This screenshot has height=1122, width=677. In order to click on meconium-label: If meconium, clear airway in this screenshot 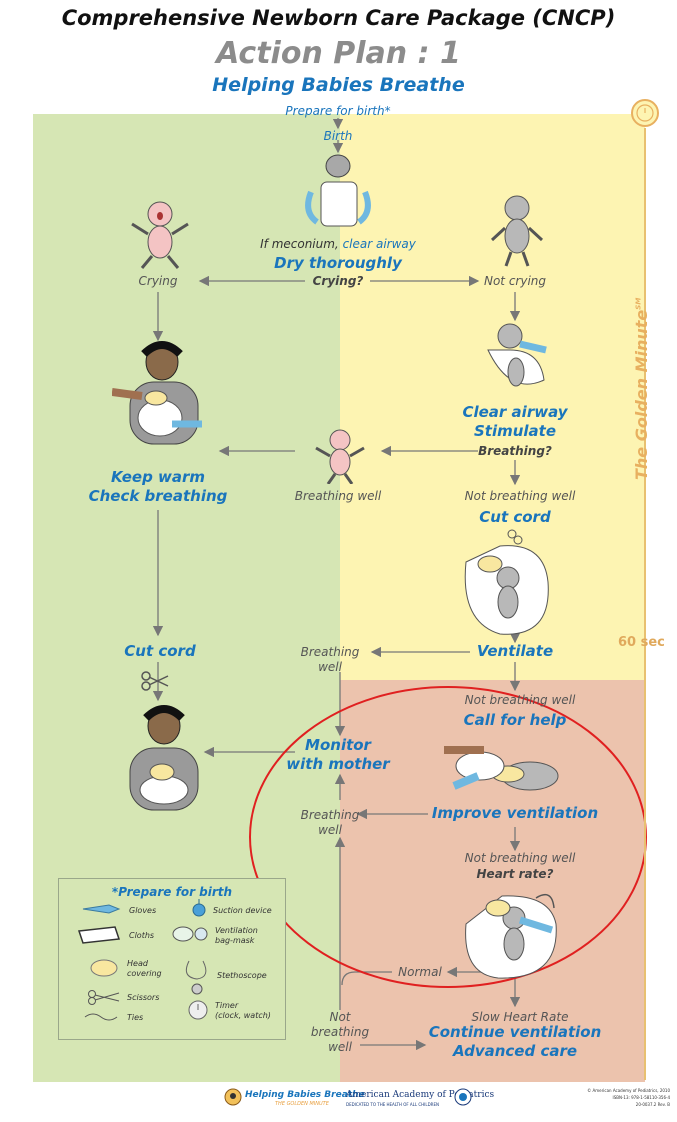, I will do `click(338, 244)`.